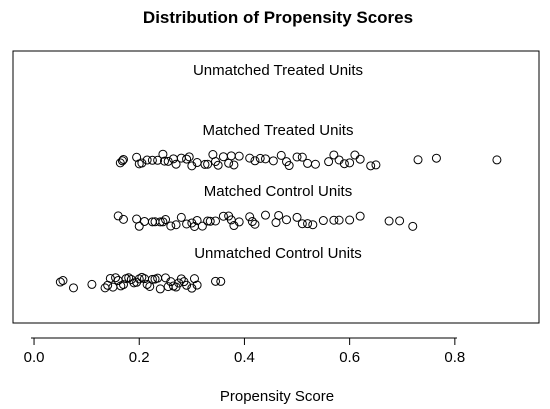 This screenshot has height=409, width=550. I want to click on chart-title: Distribution of Propensity Scores, so click(278, 17).